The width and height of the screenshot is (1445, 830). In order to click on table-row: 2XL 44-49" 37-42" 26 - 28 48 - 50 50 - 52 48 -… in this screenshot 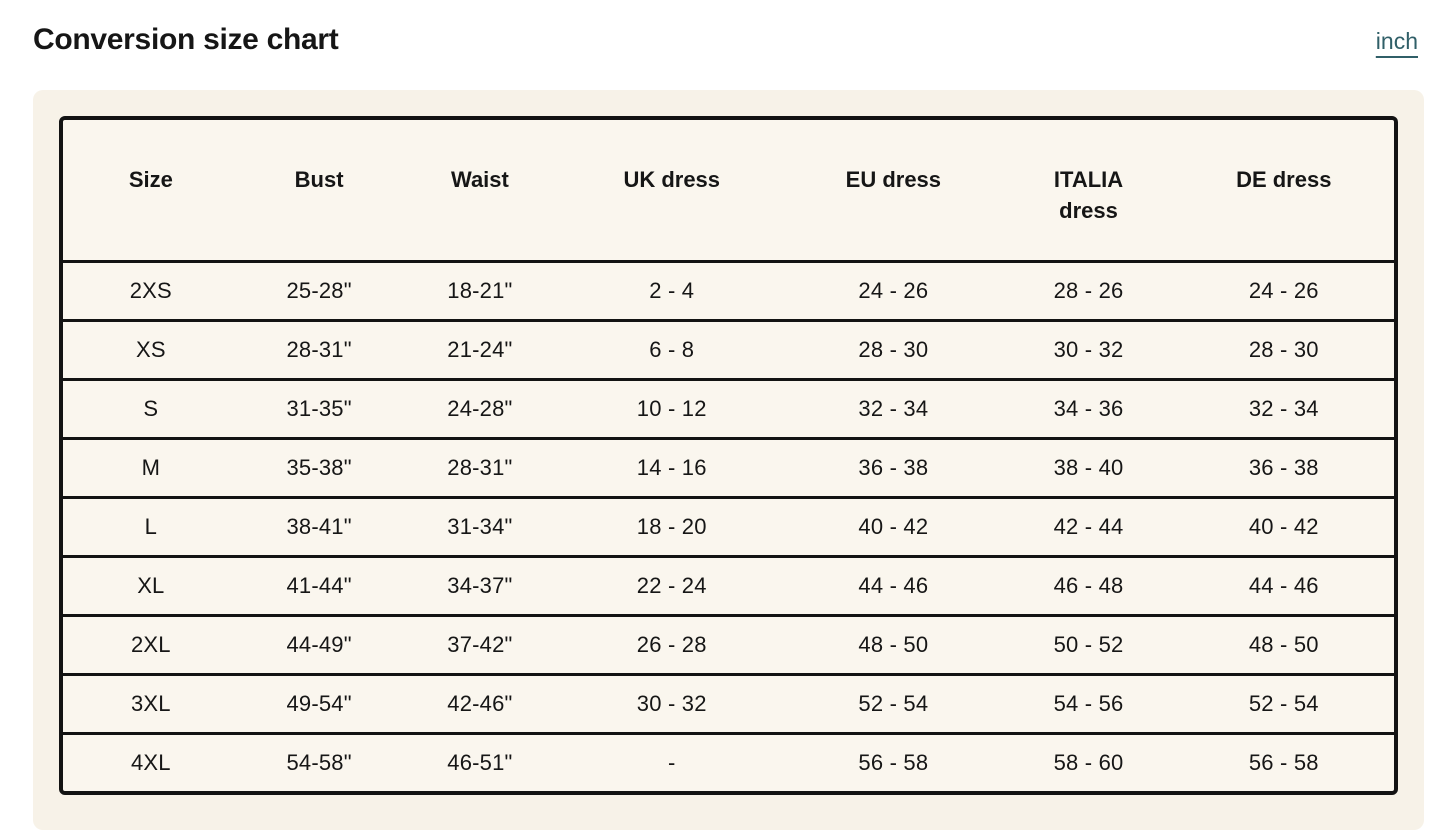, I will do `click(728, 644)`.